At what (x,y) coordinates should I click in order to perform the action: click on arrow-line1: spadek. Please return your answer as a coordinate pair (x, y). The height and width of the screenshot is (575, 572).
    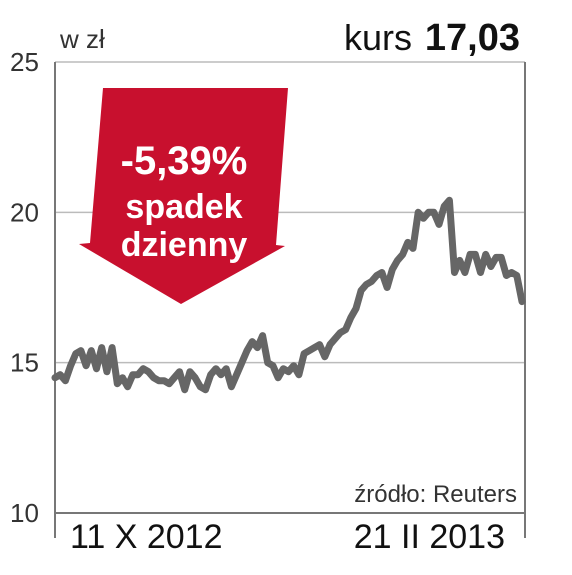
    Looking at the image, I should click on (183, 207).